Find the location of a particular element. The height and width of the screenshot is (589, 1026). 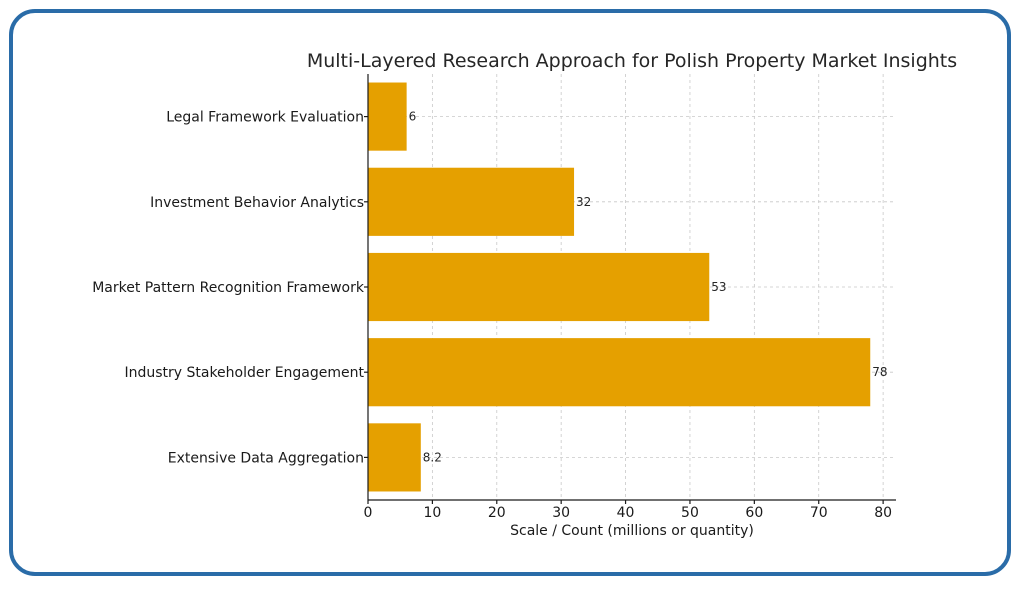

x-tick-label: 70 is located at coordinates (819, 513).